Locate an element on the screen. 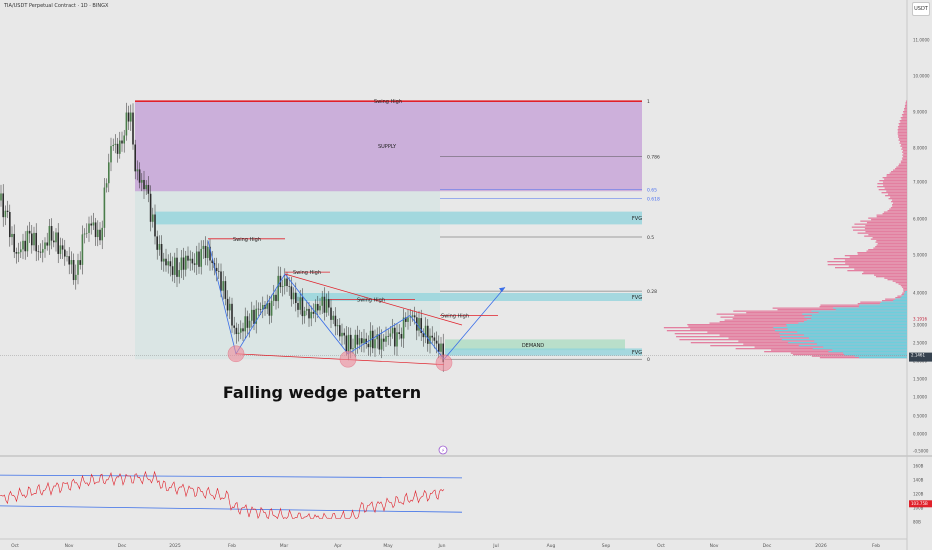 Image resolution: width=932 pixels, height=550 pixels. currency-button: USDT is located at coordinates (921, 9).